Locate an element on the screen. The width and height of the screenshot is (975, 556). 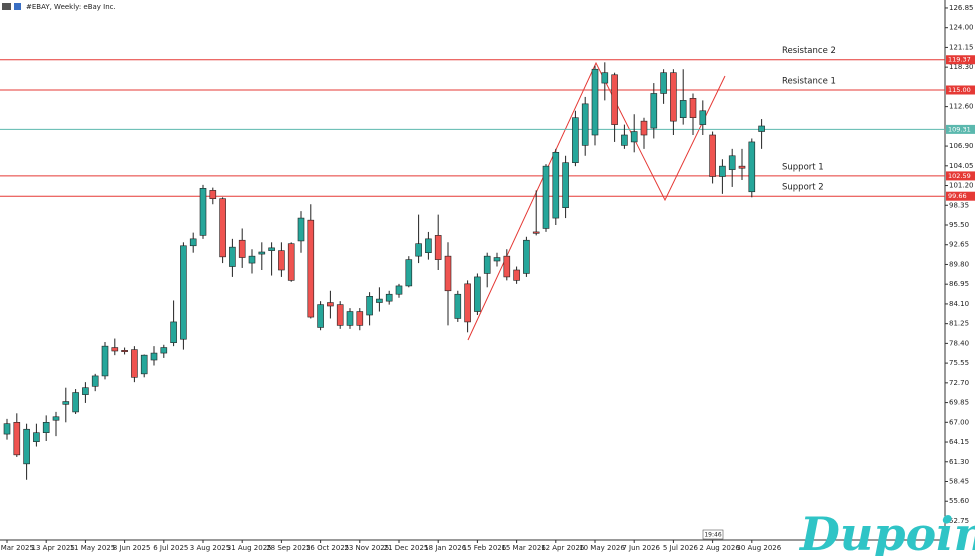
level-price-label: 115.00 is located at coordinates (959, 90).